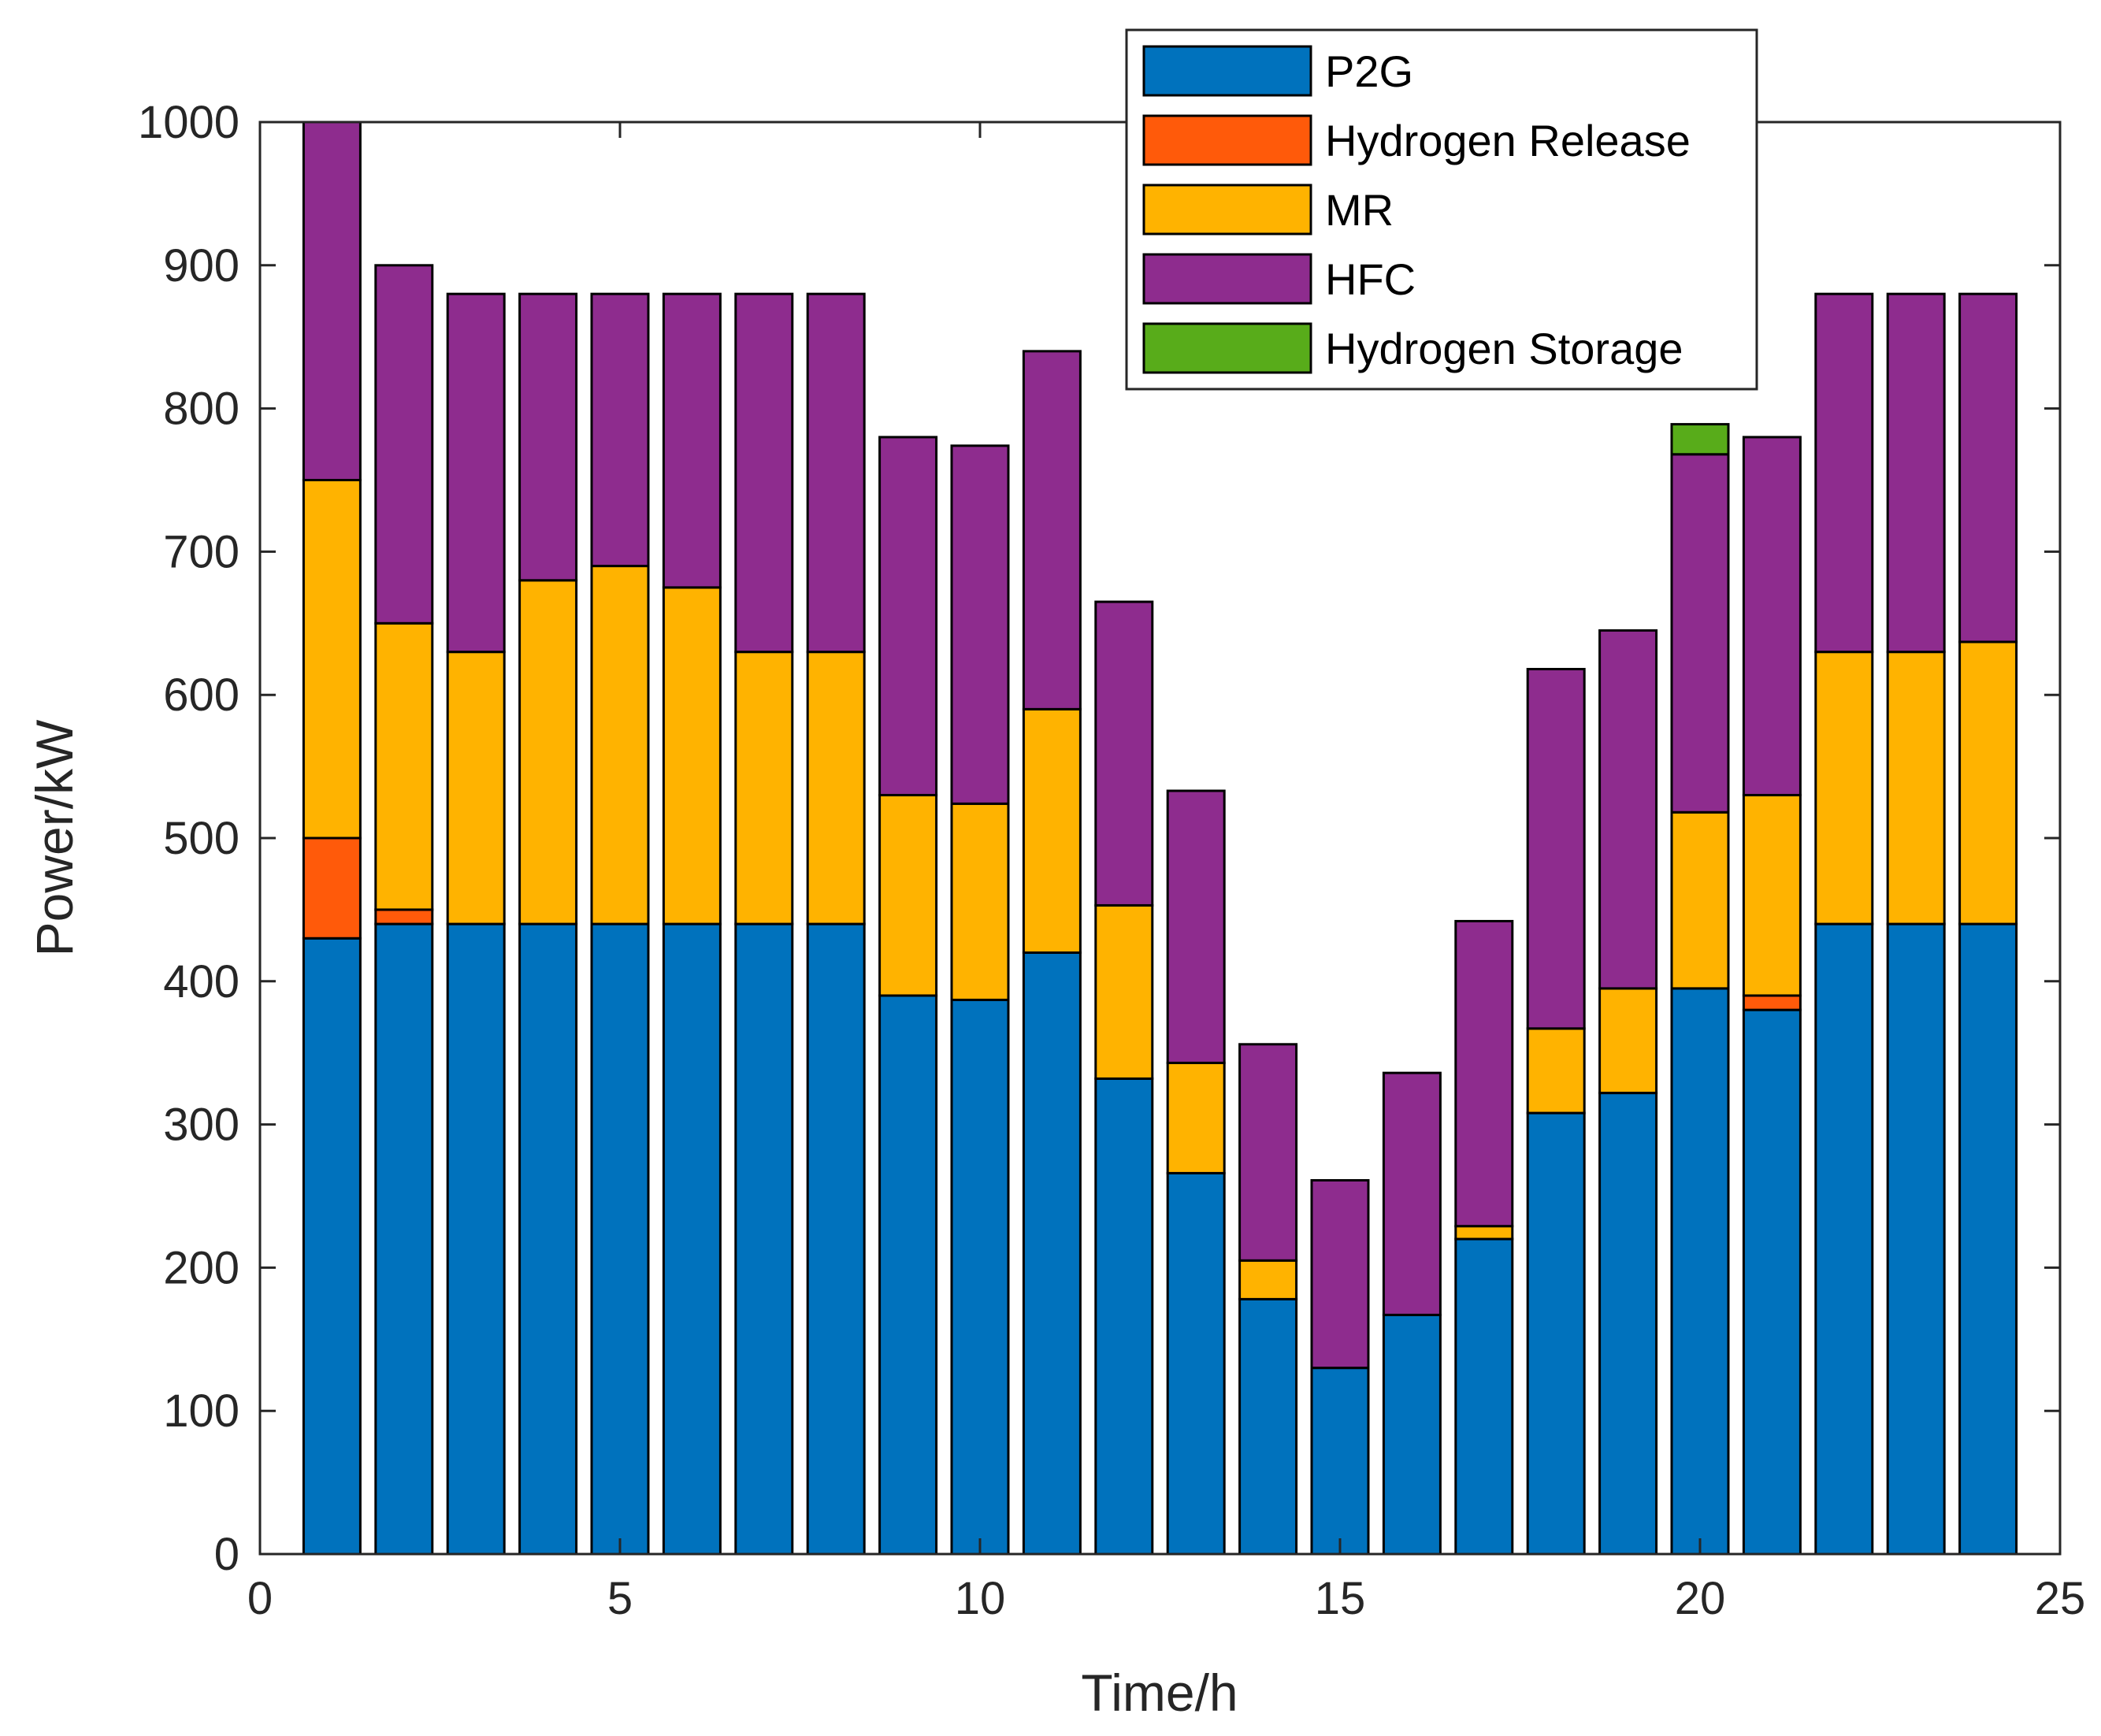  What do you see at coordinates (1268, 1280) in the screenshot?
I see `bar-mr-t14` at bounding box center [1268, 1280].